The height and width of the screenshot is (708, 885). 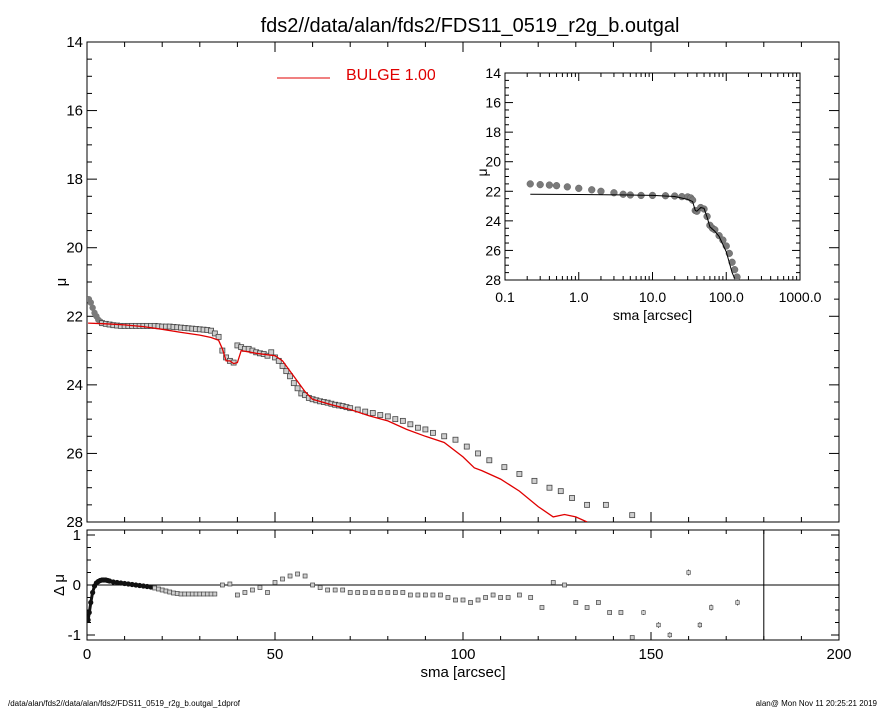 I want to click on main-ytick-label: 26, so click(x=74, y=453).